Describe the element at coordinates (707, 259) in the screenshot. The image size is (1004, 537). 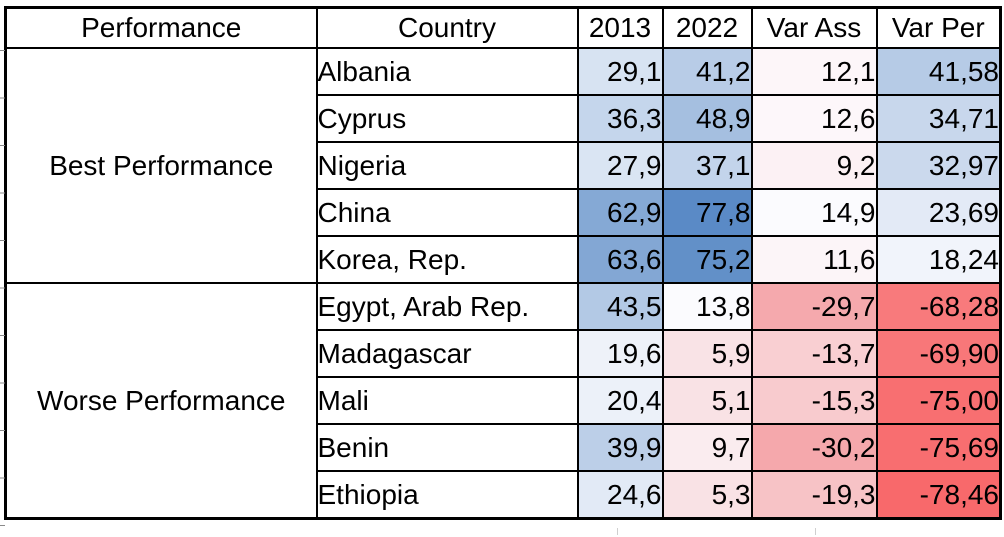
I see `value-cell-2022: 75,2` at that location.